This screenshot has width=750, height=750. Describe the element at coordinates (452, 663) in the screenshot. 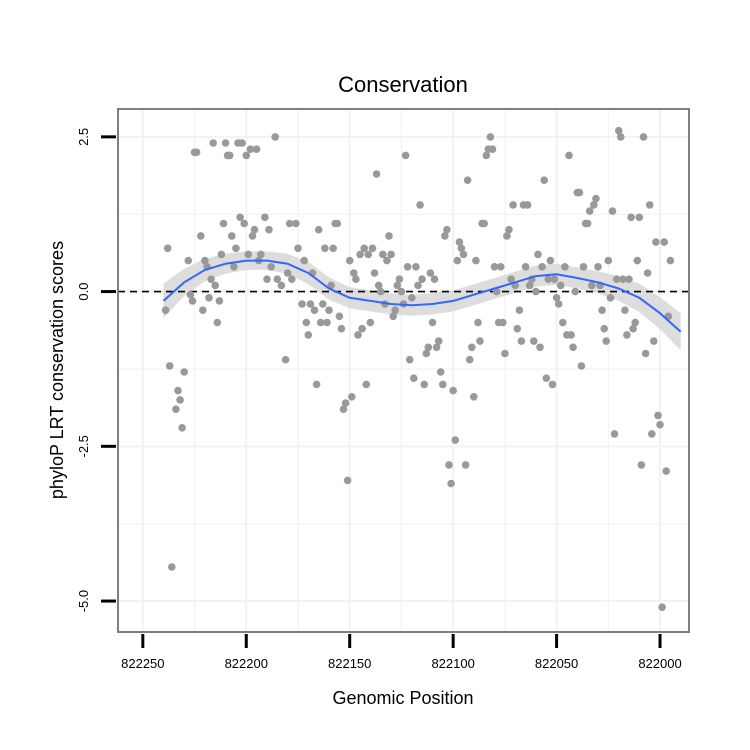

I see `x-tick-label: 822100` at that location.